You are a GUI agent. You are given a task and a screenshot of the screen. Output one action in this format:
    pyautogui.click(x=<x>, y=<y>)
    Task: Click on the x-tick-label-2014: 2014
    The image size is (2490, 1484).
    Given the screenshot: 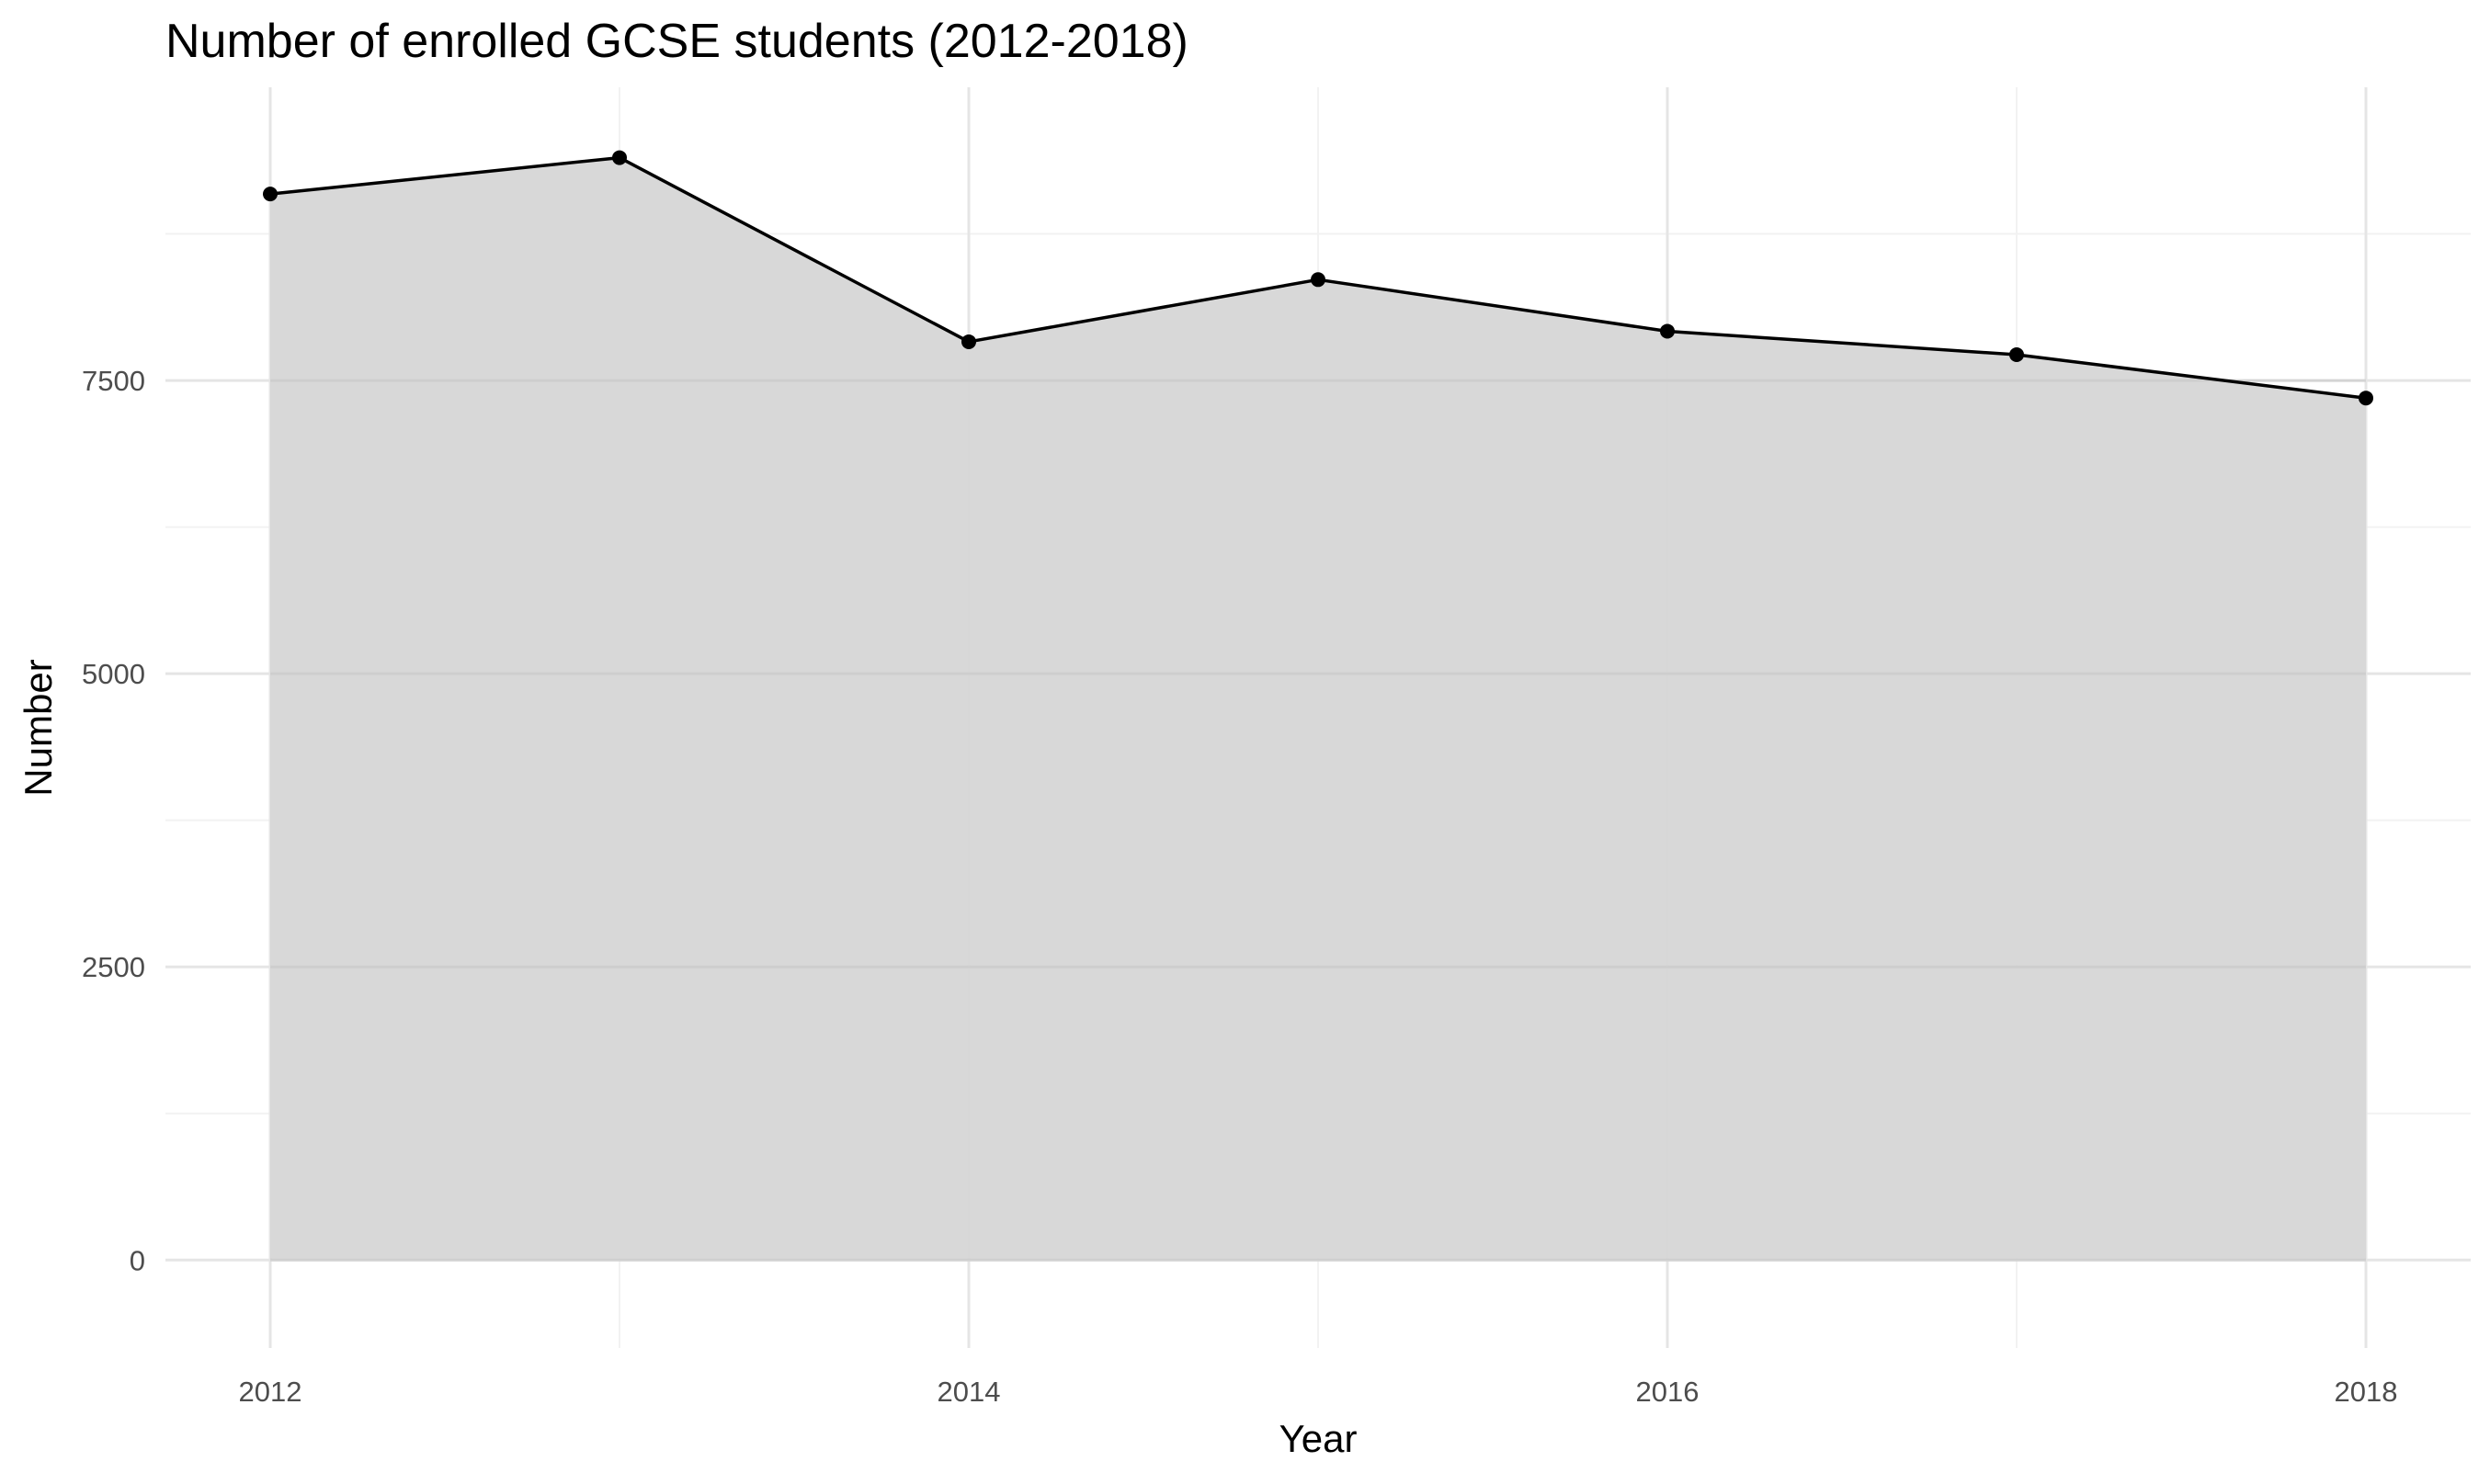 What is the action you would take?
    pyautogui.click(x=969, y=1392)
    